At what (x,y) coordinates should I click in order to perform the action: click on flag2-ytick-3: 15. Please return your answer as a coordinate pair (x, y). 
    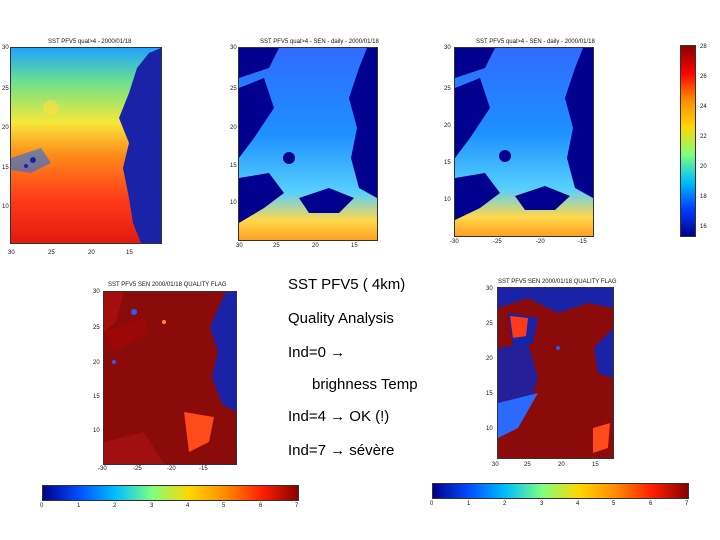
    Looking at the image, I should click on (489, 394).